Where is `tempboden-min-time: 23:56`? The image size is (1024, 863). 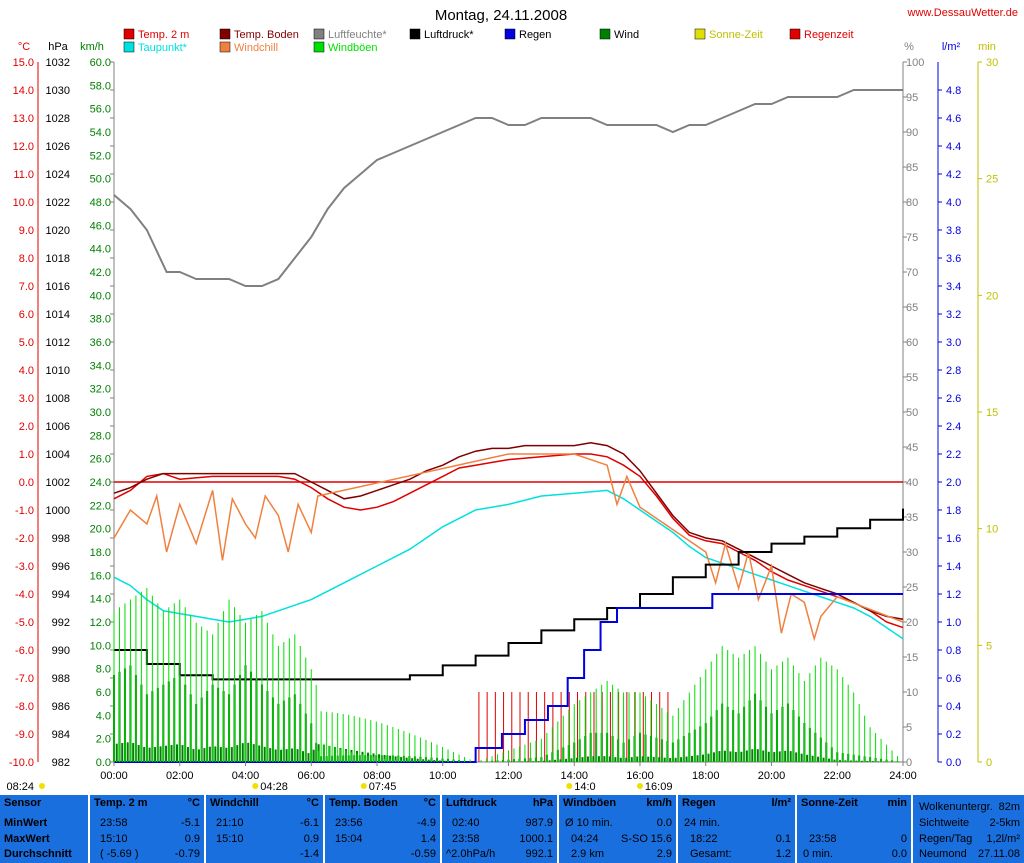 tempboden-min-time: 23:56 is located at coordinates (349, 823).